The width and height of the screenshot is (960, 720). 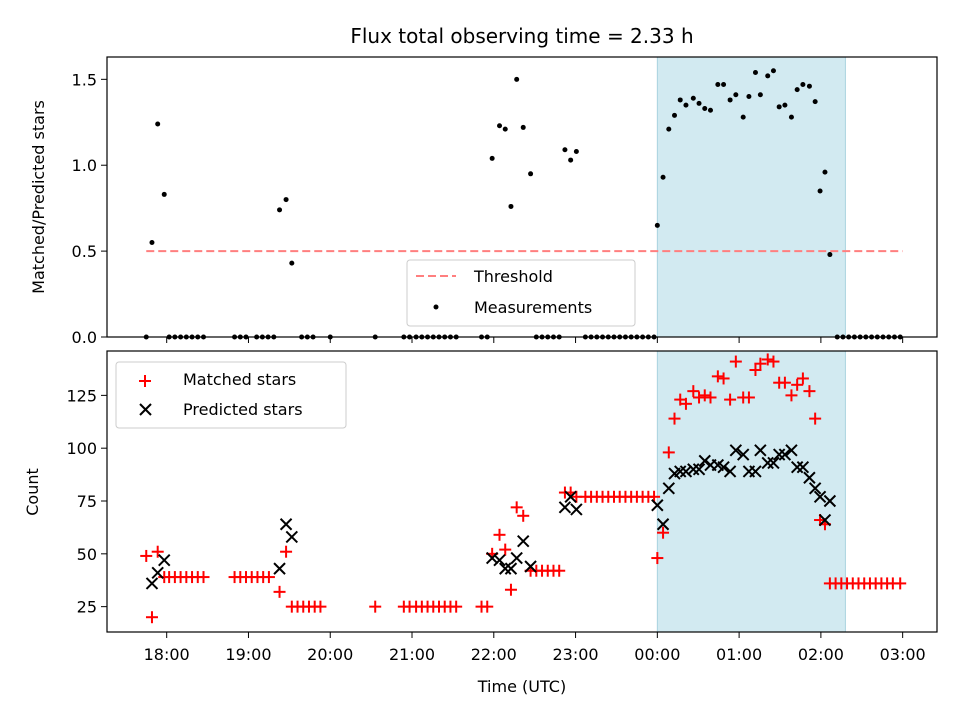 What do you see at coordinates (89, 208) in the screenshot?
I see `top-y-ticks: 0.0 0.5 1.0 1.5` at bounding box center [89, 208].